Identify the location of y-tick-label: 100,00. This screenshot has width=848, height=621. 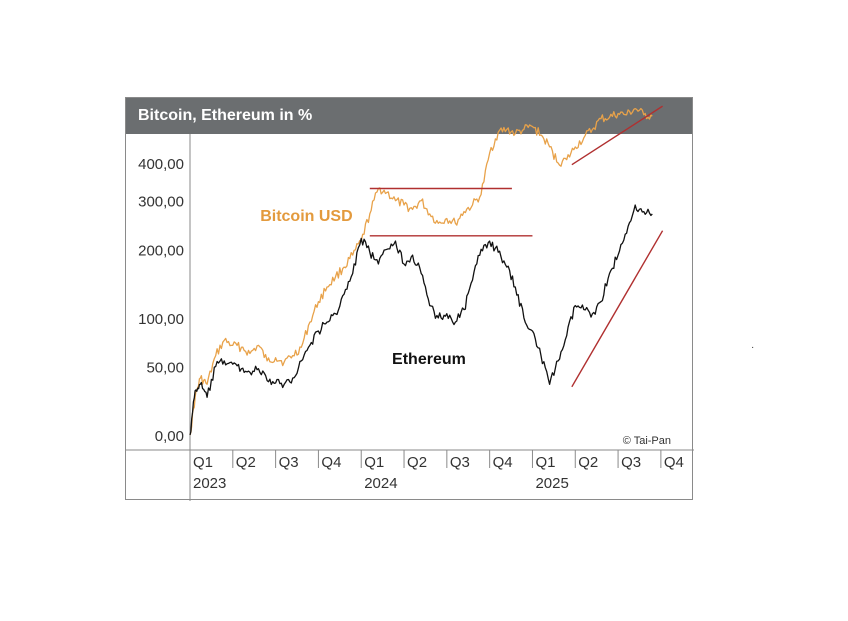
(161, 319).